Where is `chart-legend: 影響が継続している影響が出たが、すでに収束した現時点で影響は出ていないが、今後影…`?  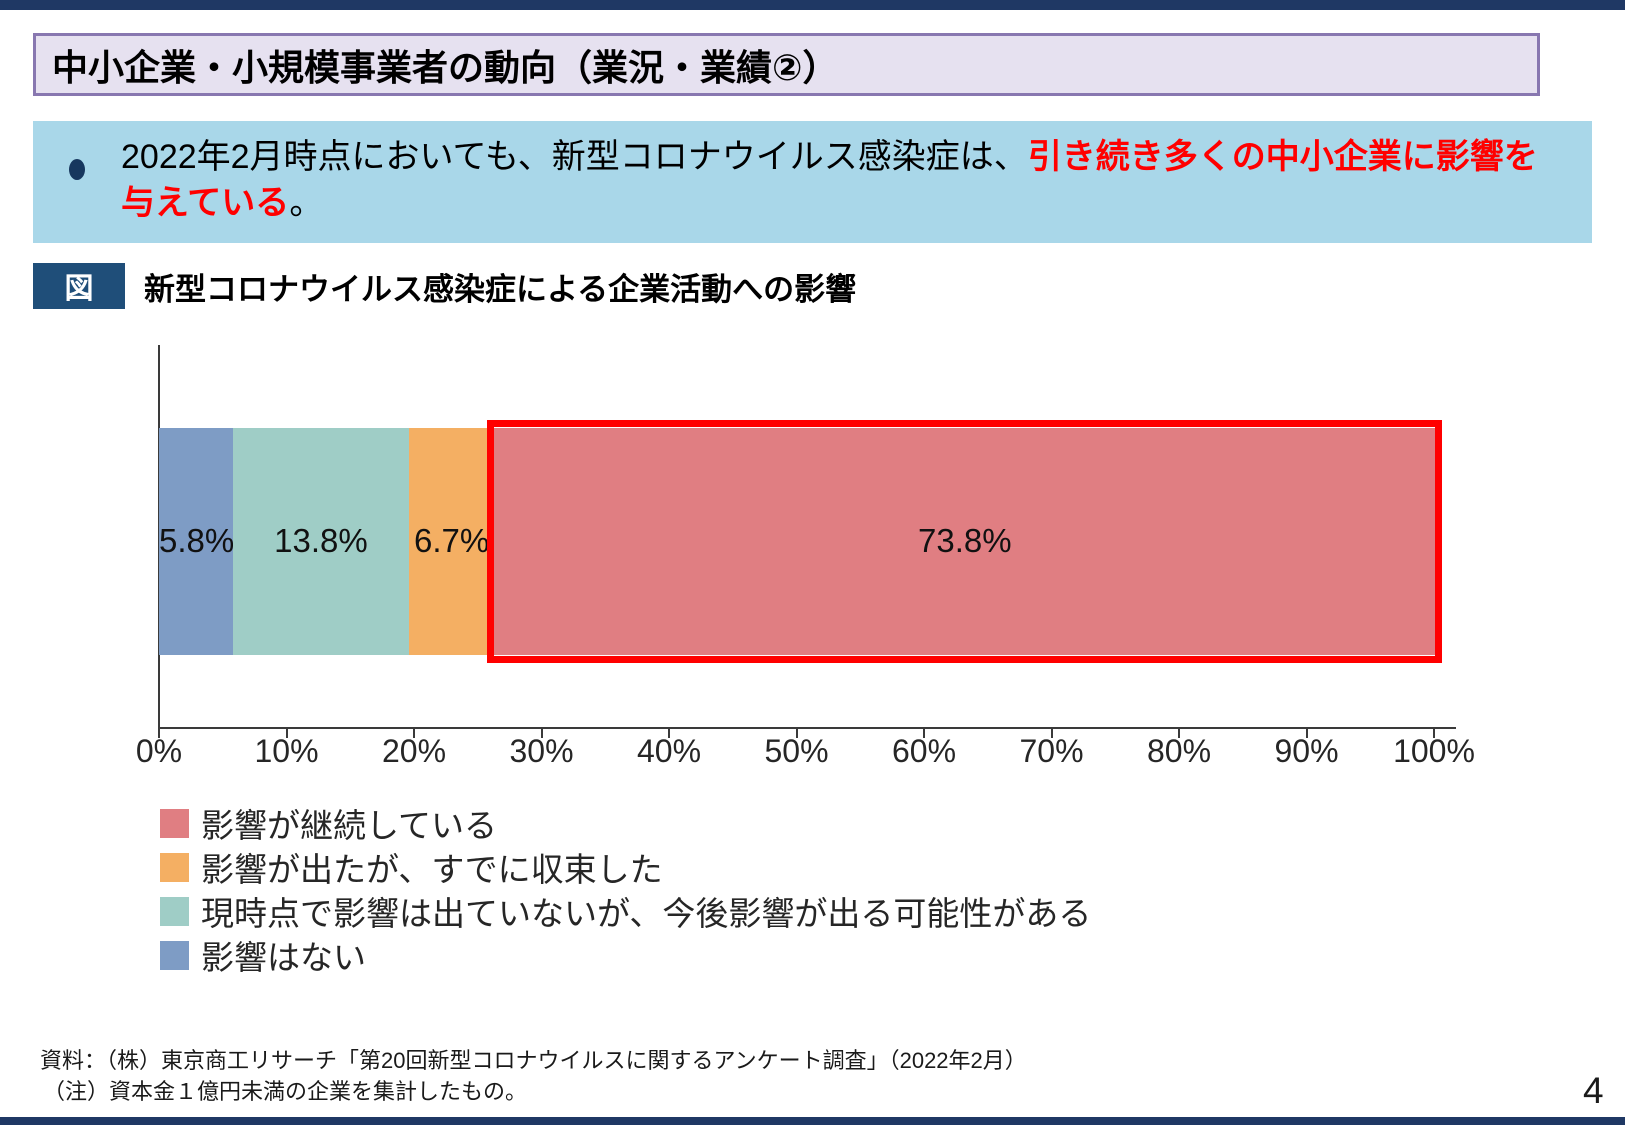 chart-legend: 影響が継続している影響が出たが、すでに収束した現時点で影響は出ていないが、今後影… is located at coordinates (625, 889).